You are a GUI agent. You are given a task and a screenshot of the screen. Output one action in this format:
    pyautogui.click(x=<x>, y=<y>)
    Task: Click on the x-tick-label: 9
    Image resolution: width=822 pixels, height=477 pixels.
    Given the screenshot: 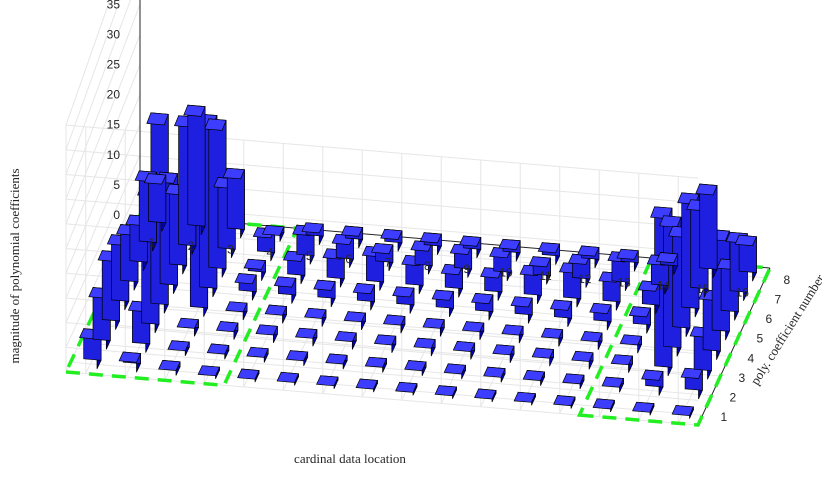 What is the action you would take?
    pyautogui.click(x=466, y=269)
    